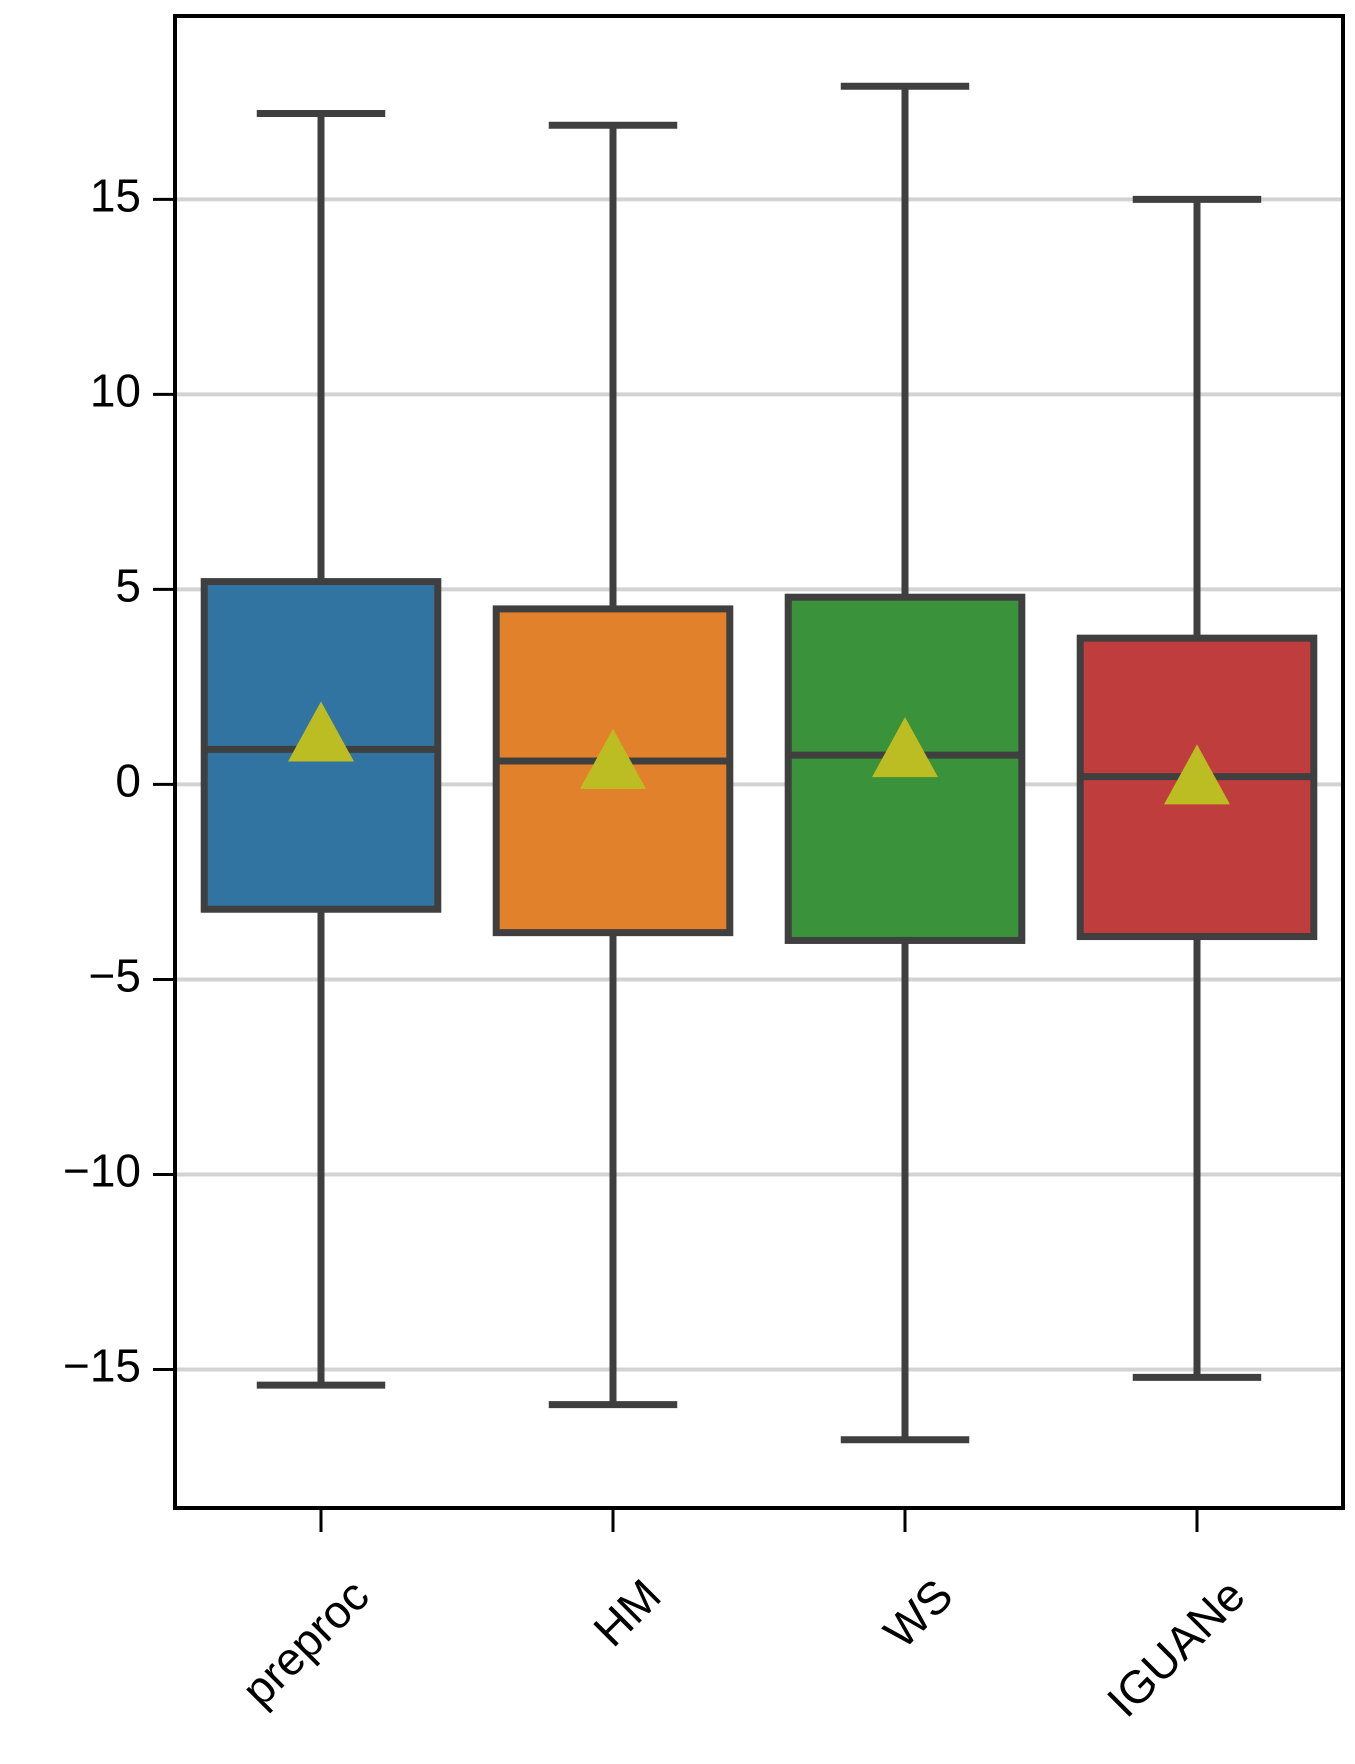 Image resolution: width=1355 pixels, height=1764 pixels. I want to click on x-tick-label: HM, so click(626, 1612).